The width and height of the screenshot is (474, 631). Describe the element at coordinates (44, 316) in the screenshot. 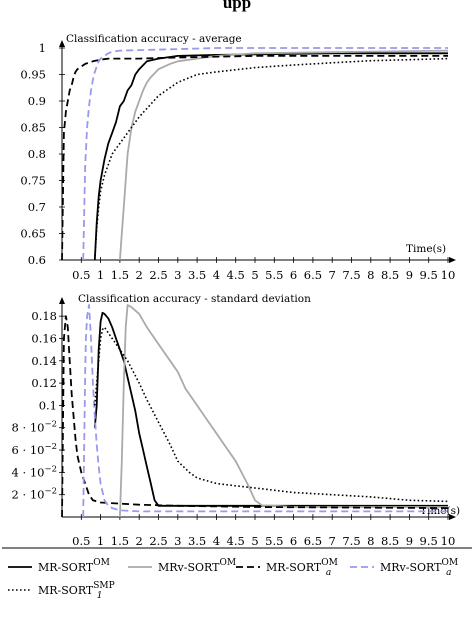

I see `y-tick-label: 0.18` at that location.